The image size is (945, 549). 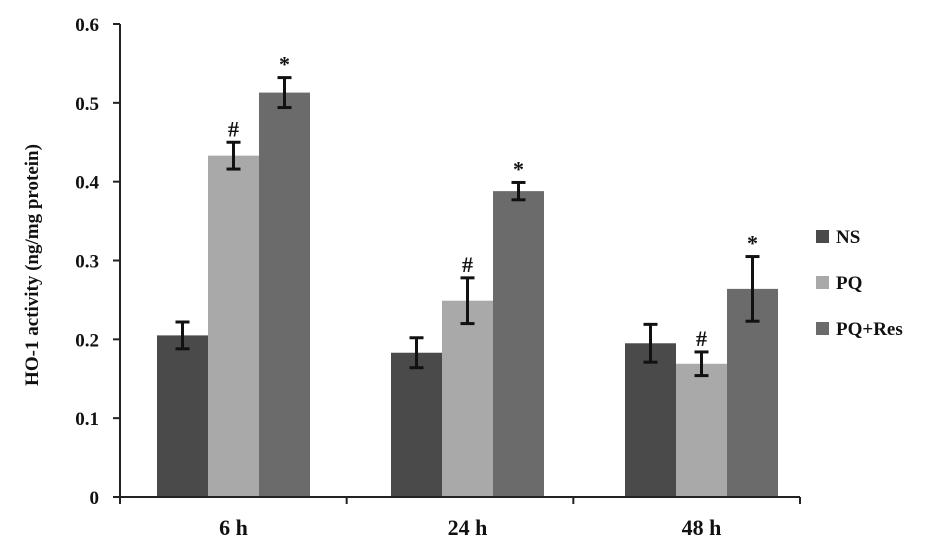 I want to click on y-tick-label: 0.1, so click(x=87, y=419).